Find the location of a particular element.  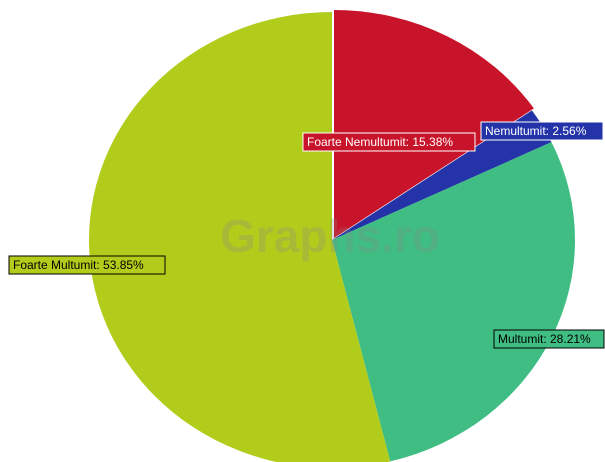

data-label: Multumit: 28.21% is located at coordinates (544, 339).